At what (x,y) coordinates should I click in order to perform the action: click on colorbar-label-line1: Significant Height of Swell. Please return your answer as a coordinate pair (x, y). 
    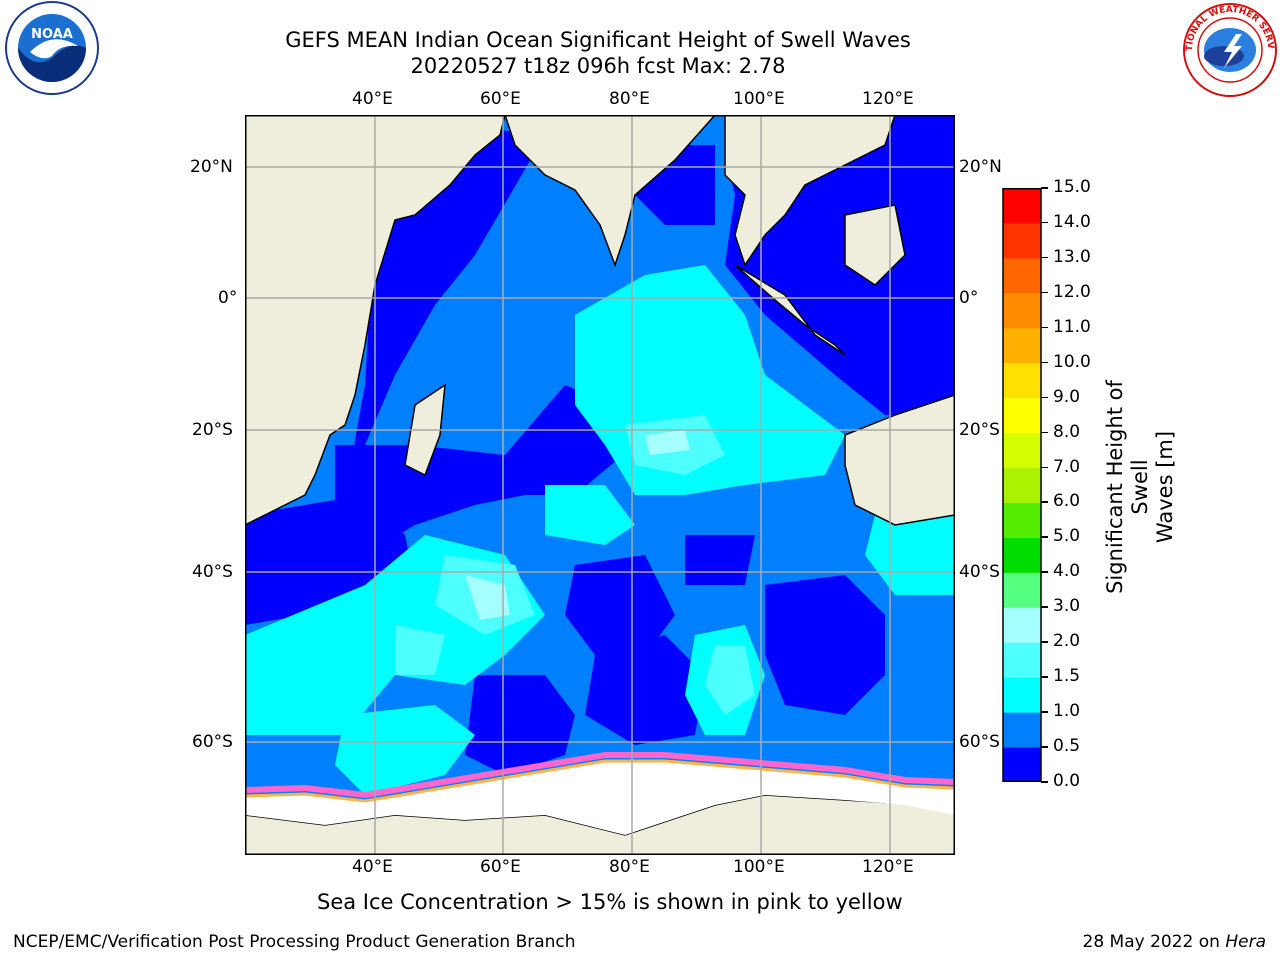
    Looking at the image, I should click on (1127, 487).